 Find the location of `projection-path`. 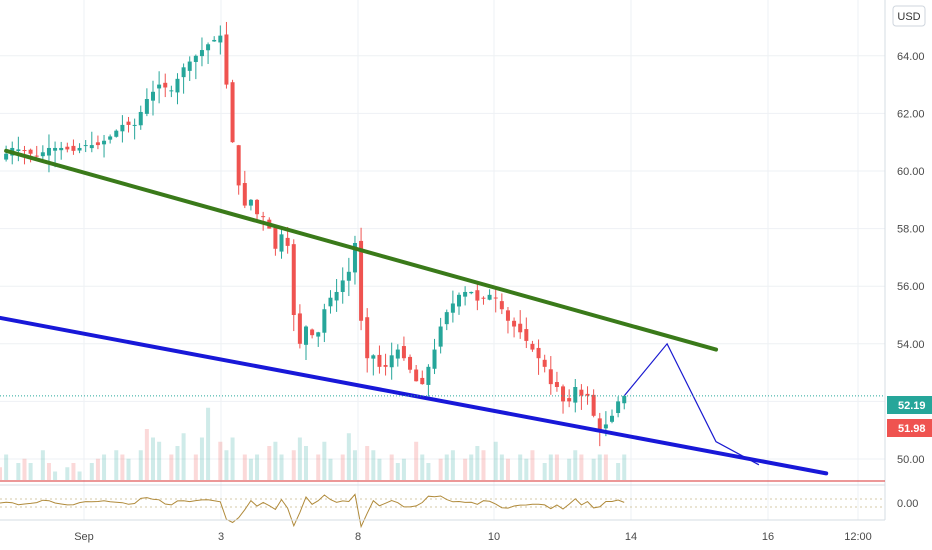

projection-path is located at coordinates (691, 404).